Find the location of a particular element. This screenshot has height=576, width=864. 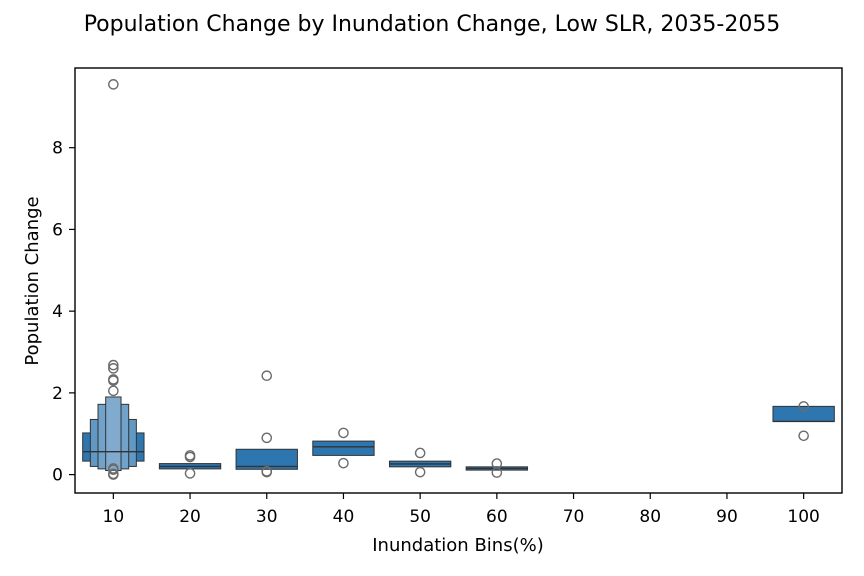

x-axis: 10 20 30 40 50 60 70 80 90 100 is located at coordinates (461, 510).